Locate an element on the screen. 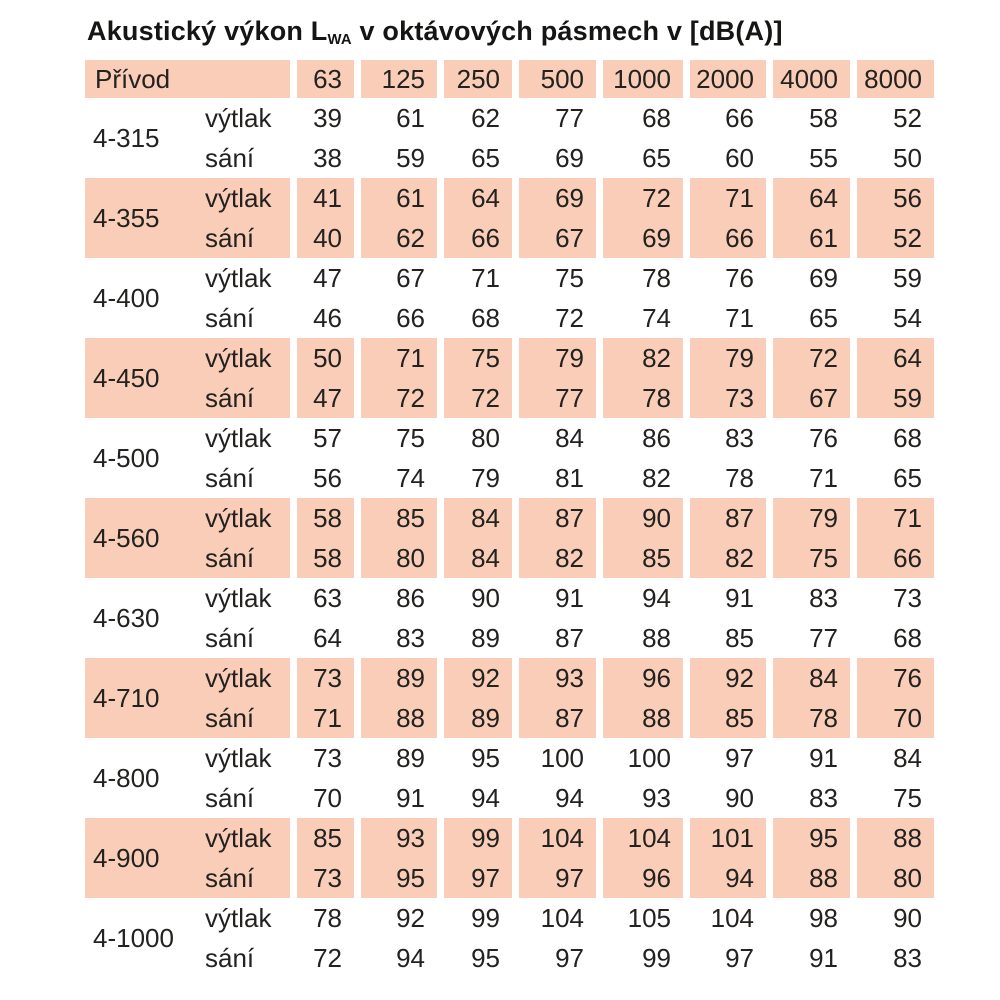 The height and width of the screenshot is (1000, 1000). value-cell: 58 is located at coordinates (322, 518).